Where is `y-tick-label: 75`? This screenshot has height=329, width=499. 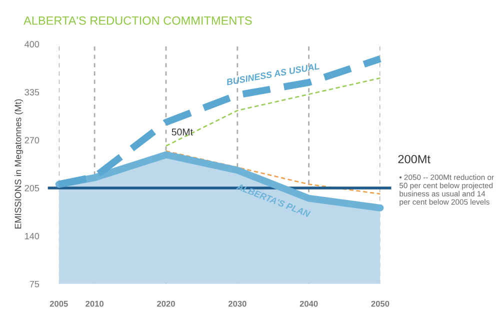
y-tick-label: 75 is located at coordinates (35, 284).